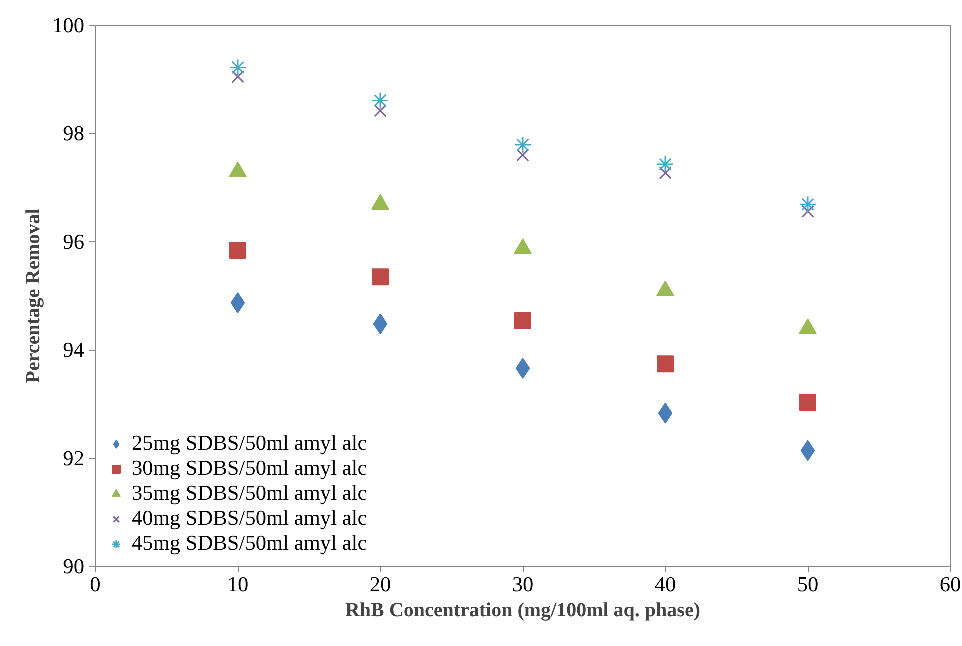  Describe the element at coordinates (250, 518) in the screenshot. I see `legend-label: 40mg SDBS/50ml amyl alc` at that location.